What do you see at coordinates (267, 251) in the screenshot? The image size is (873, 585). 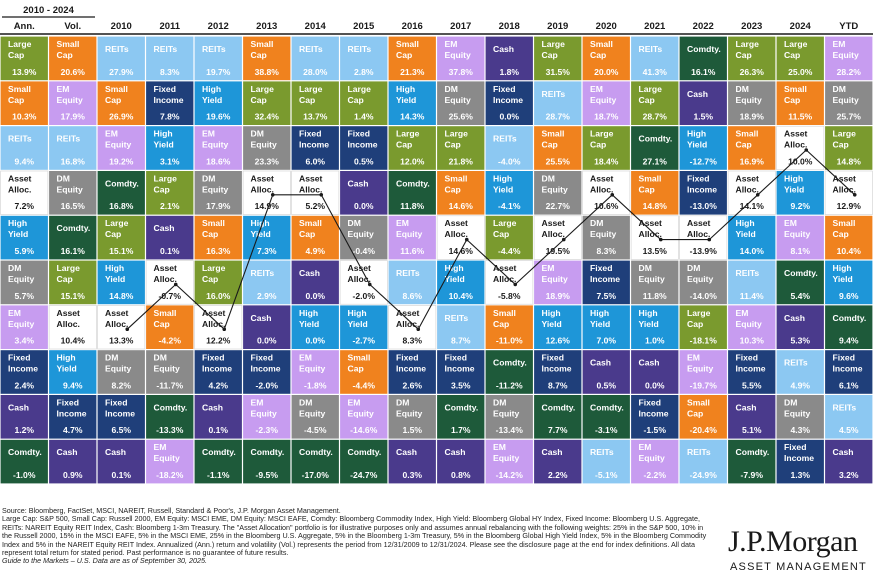 I see `cell-value: 7.3%` at bounding box center [267, 251].